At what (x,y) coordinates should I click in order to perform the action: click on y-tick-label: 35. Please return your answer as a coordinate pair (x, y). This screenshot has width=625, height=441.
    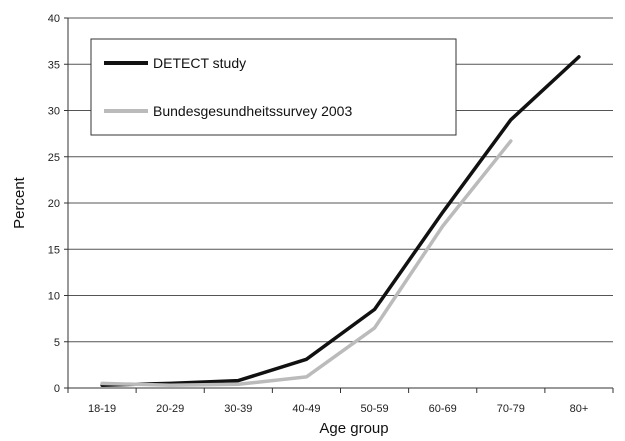
    Looking at the image, I should click on (54, 65).